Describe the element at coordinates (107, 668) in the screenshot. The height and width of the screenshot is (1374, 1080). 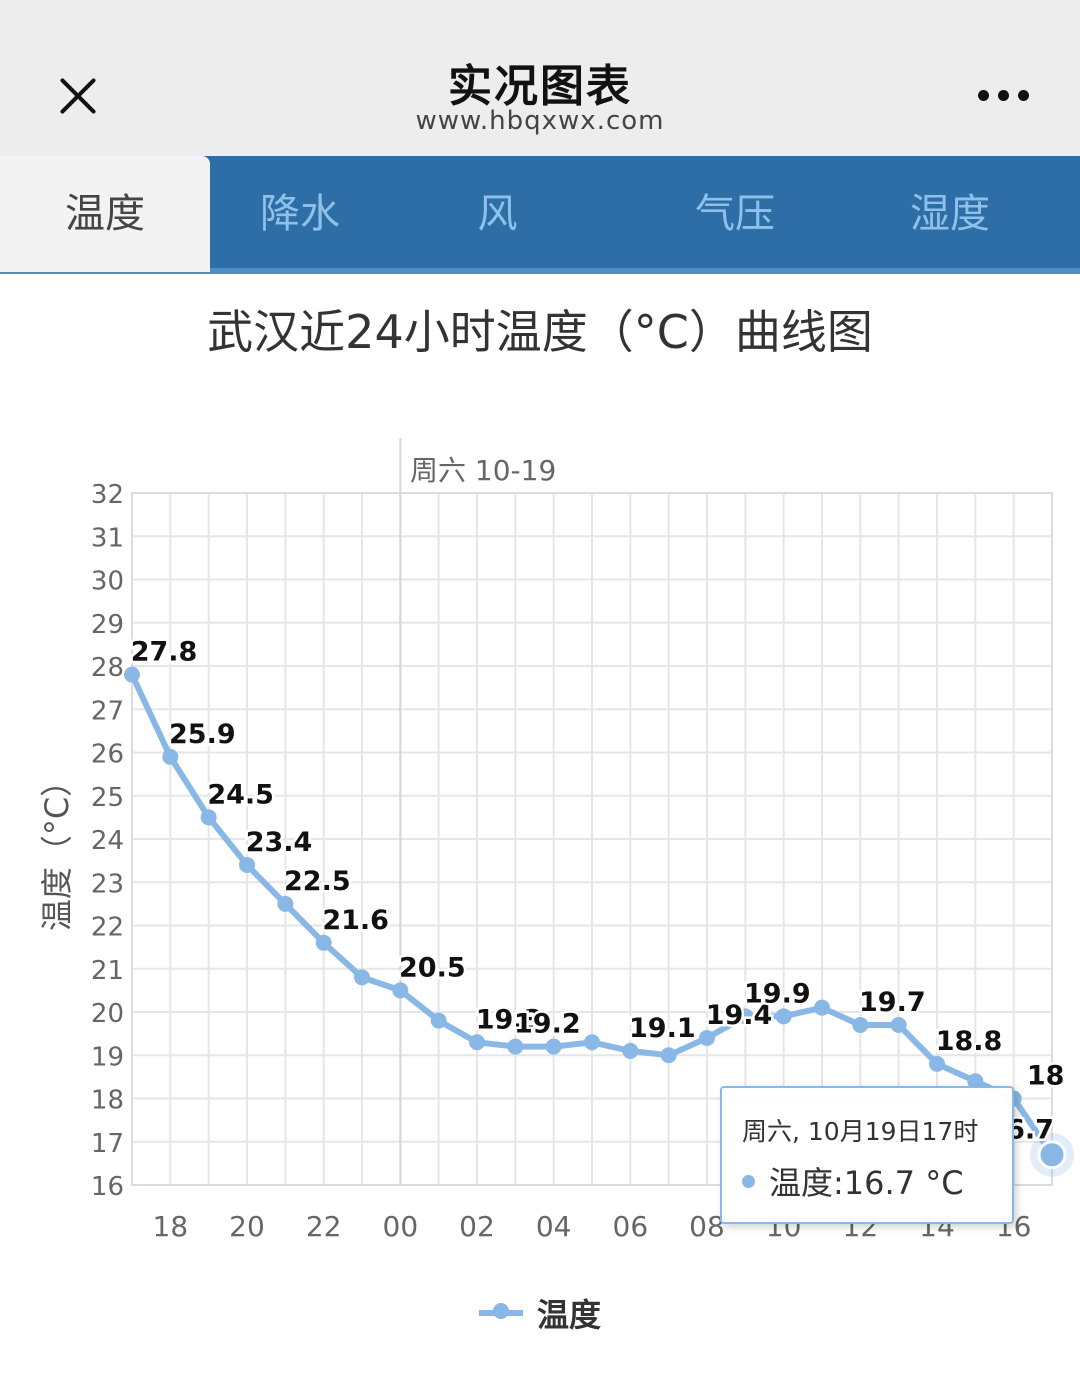
I see `y-tick-label: 28` at that location.